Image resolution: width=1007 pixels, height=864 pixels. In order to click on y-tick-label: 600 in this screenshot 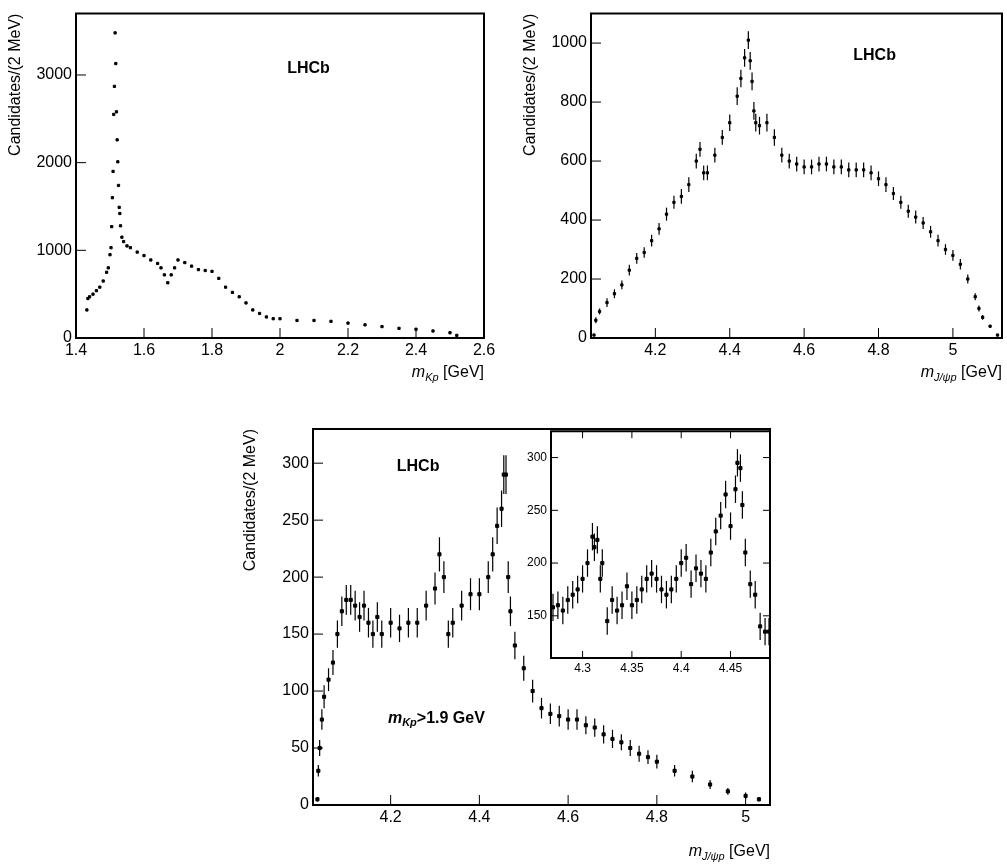, I will do `click(574, 160)`.